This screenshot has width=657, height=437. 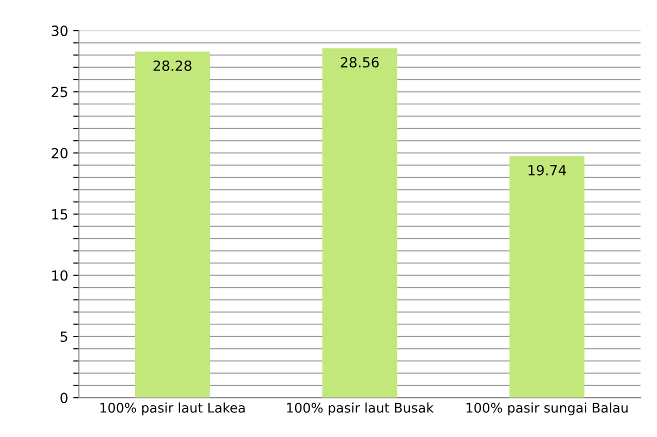 I want to click on y-tick-label: 0, so click(x=64, y=398).